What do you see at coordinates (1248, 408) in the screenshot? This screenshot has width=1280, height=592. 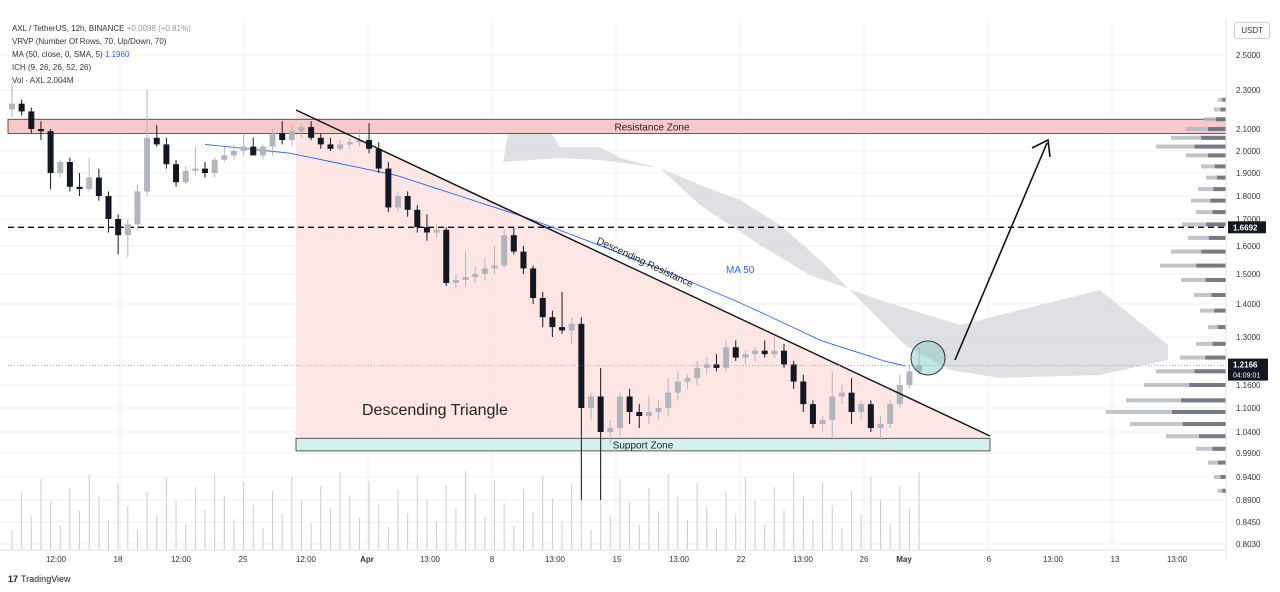 I see `price-axis-tick: 1.1000` at bounding box center [1248, 408].